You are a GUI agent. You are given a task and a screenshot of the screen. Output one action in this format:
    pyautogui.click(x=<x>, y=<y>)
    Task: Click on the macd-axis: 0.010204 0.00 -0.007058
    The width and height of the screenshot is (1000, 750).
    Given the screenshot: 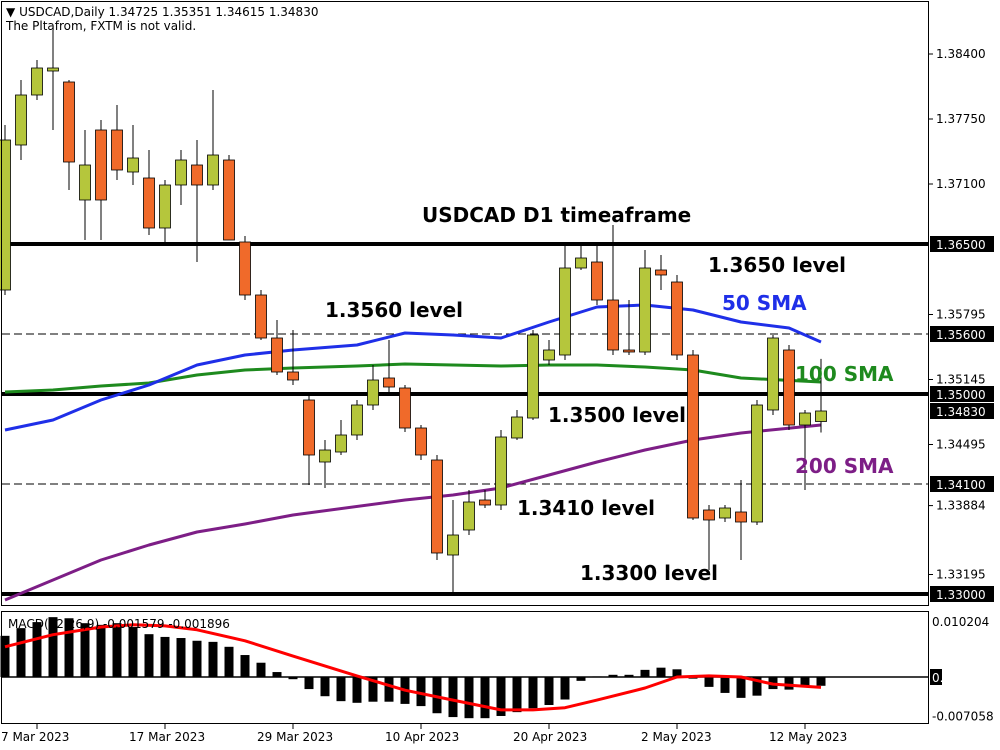 What is the action you would take?
    pyautogui.click(x=962, y=669)
    